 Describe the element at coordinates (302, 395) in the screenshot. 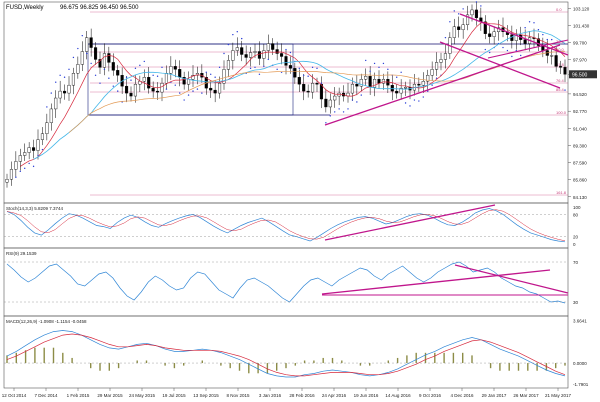

I see `date-axis-label: 28 Feb 2016` at that location.